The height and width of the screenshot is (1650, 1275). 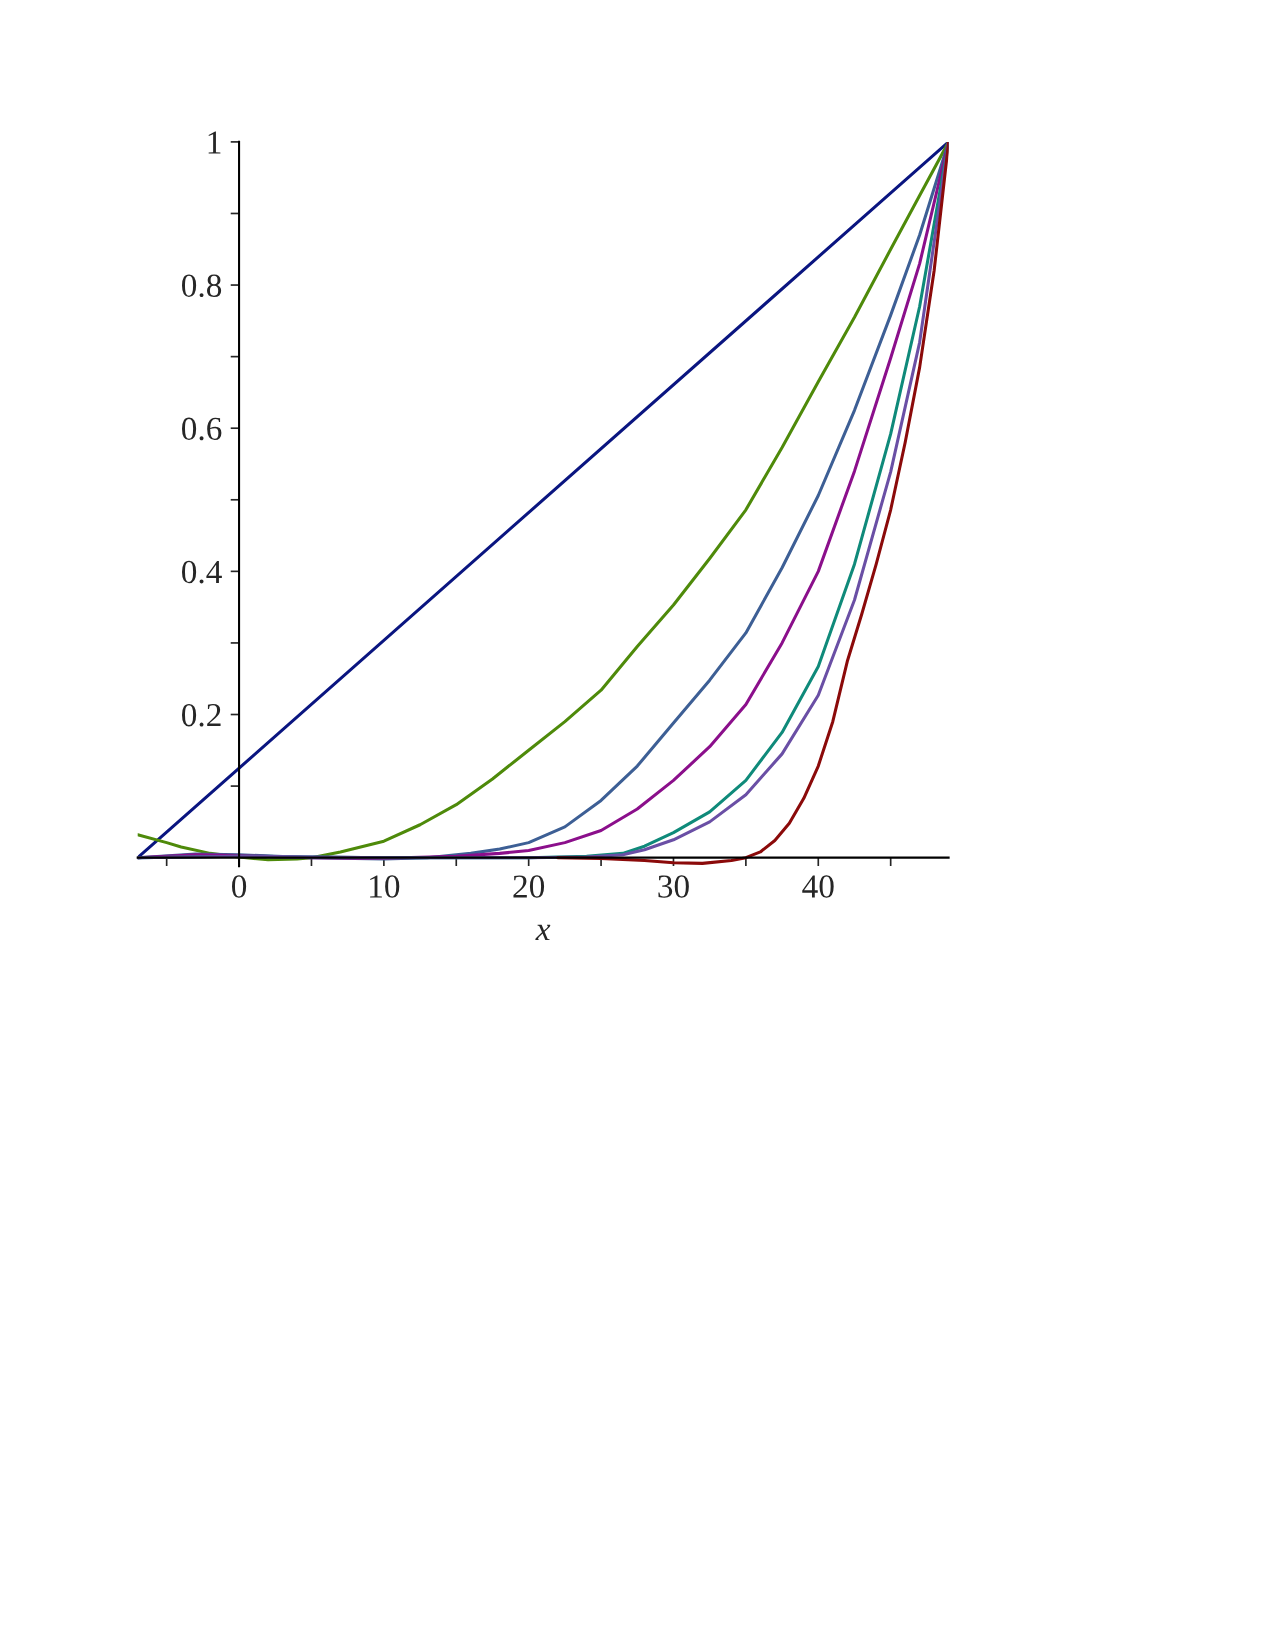 What do you see at coordinates (752, 503) in the screenshot?
I see `line-series` at bounding box center [752, 503].